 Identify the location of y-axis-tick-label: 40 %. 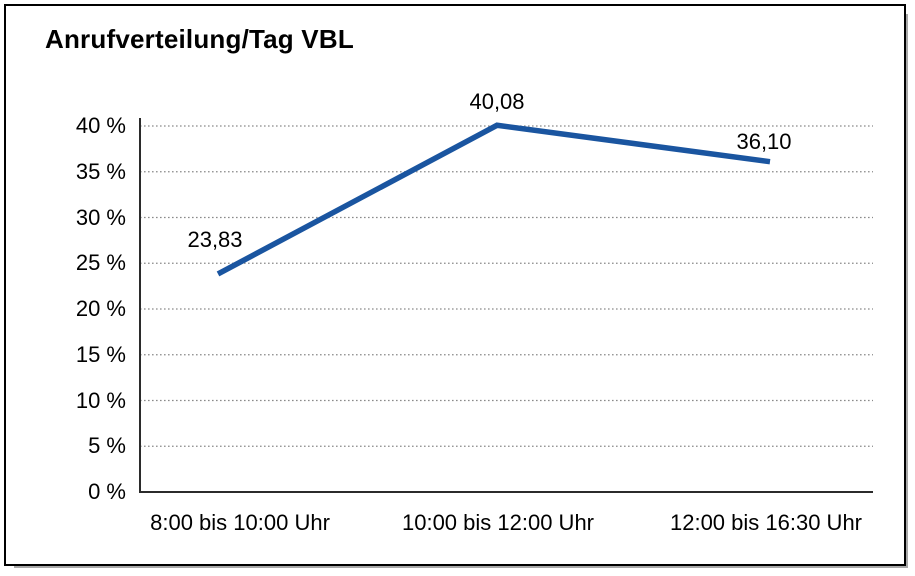
(100, 125).